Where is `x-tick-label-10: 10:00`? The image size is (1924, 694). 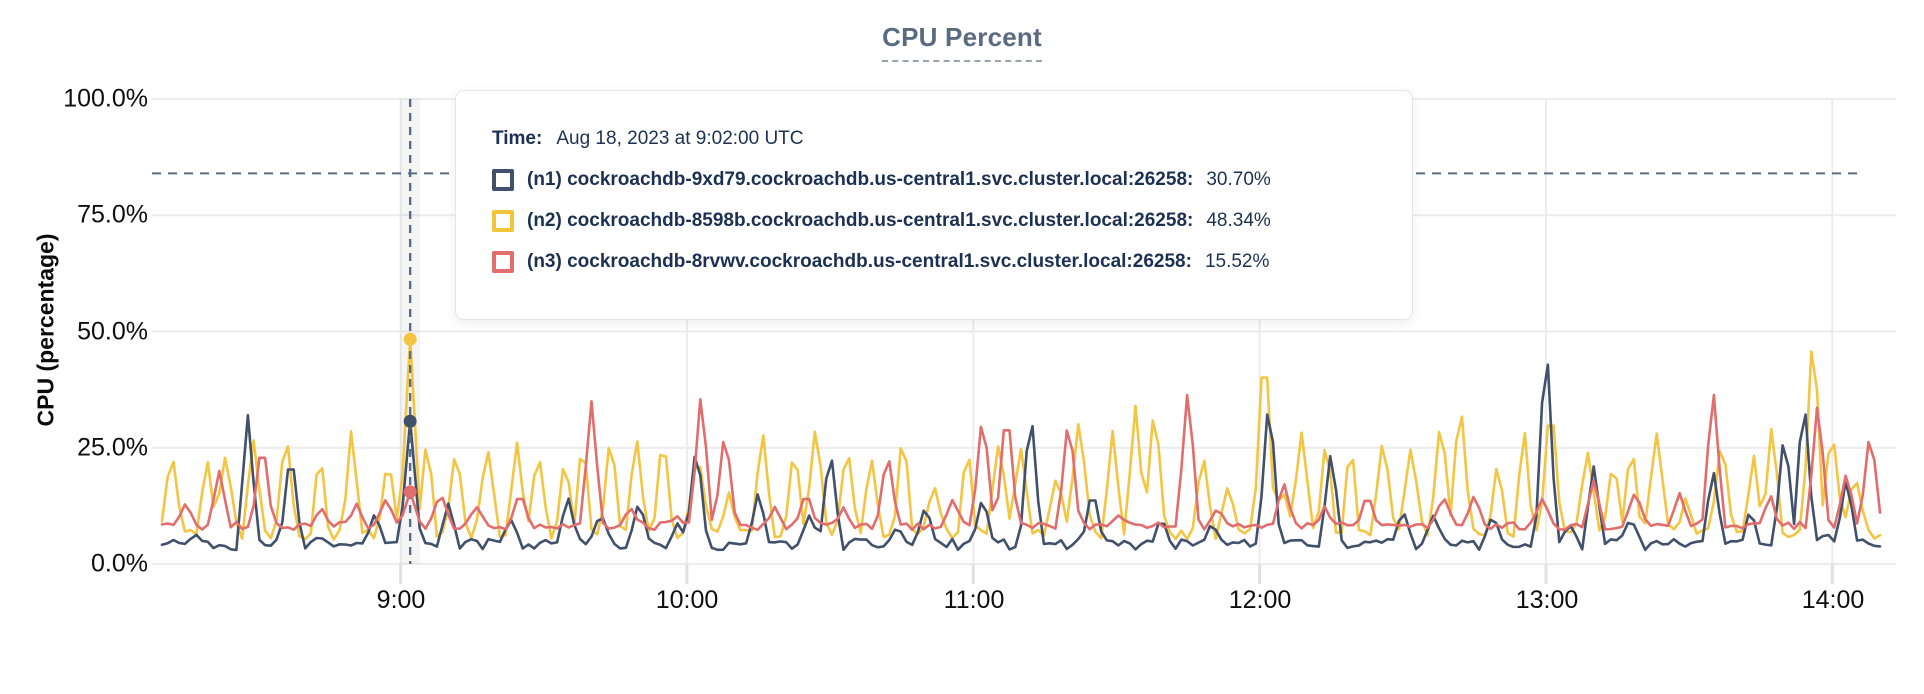
x-tick-label-10: 10:00 is located at coordinates (687, 600).